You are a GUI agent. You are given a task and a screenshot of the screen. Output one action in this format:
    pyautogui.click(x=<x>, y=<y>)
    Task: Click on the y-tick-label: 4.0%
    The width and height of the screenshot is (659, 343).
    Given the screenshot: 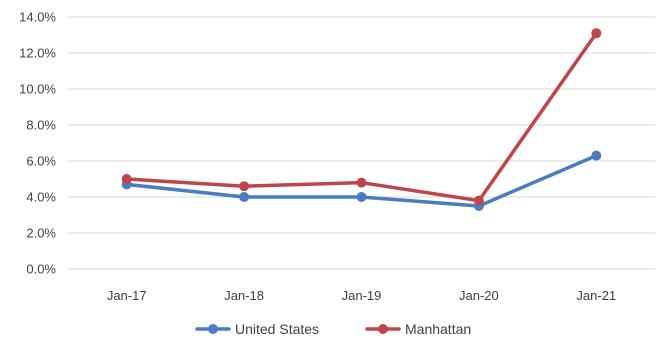 What is the action you would take?
    pyautogui.click(x=41, y=197)
    